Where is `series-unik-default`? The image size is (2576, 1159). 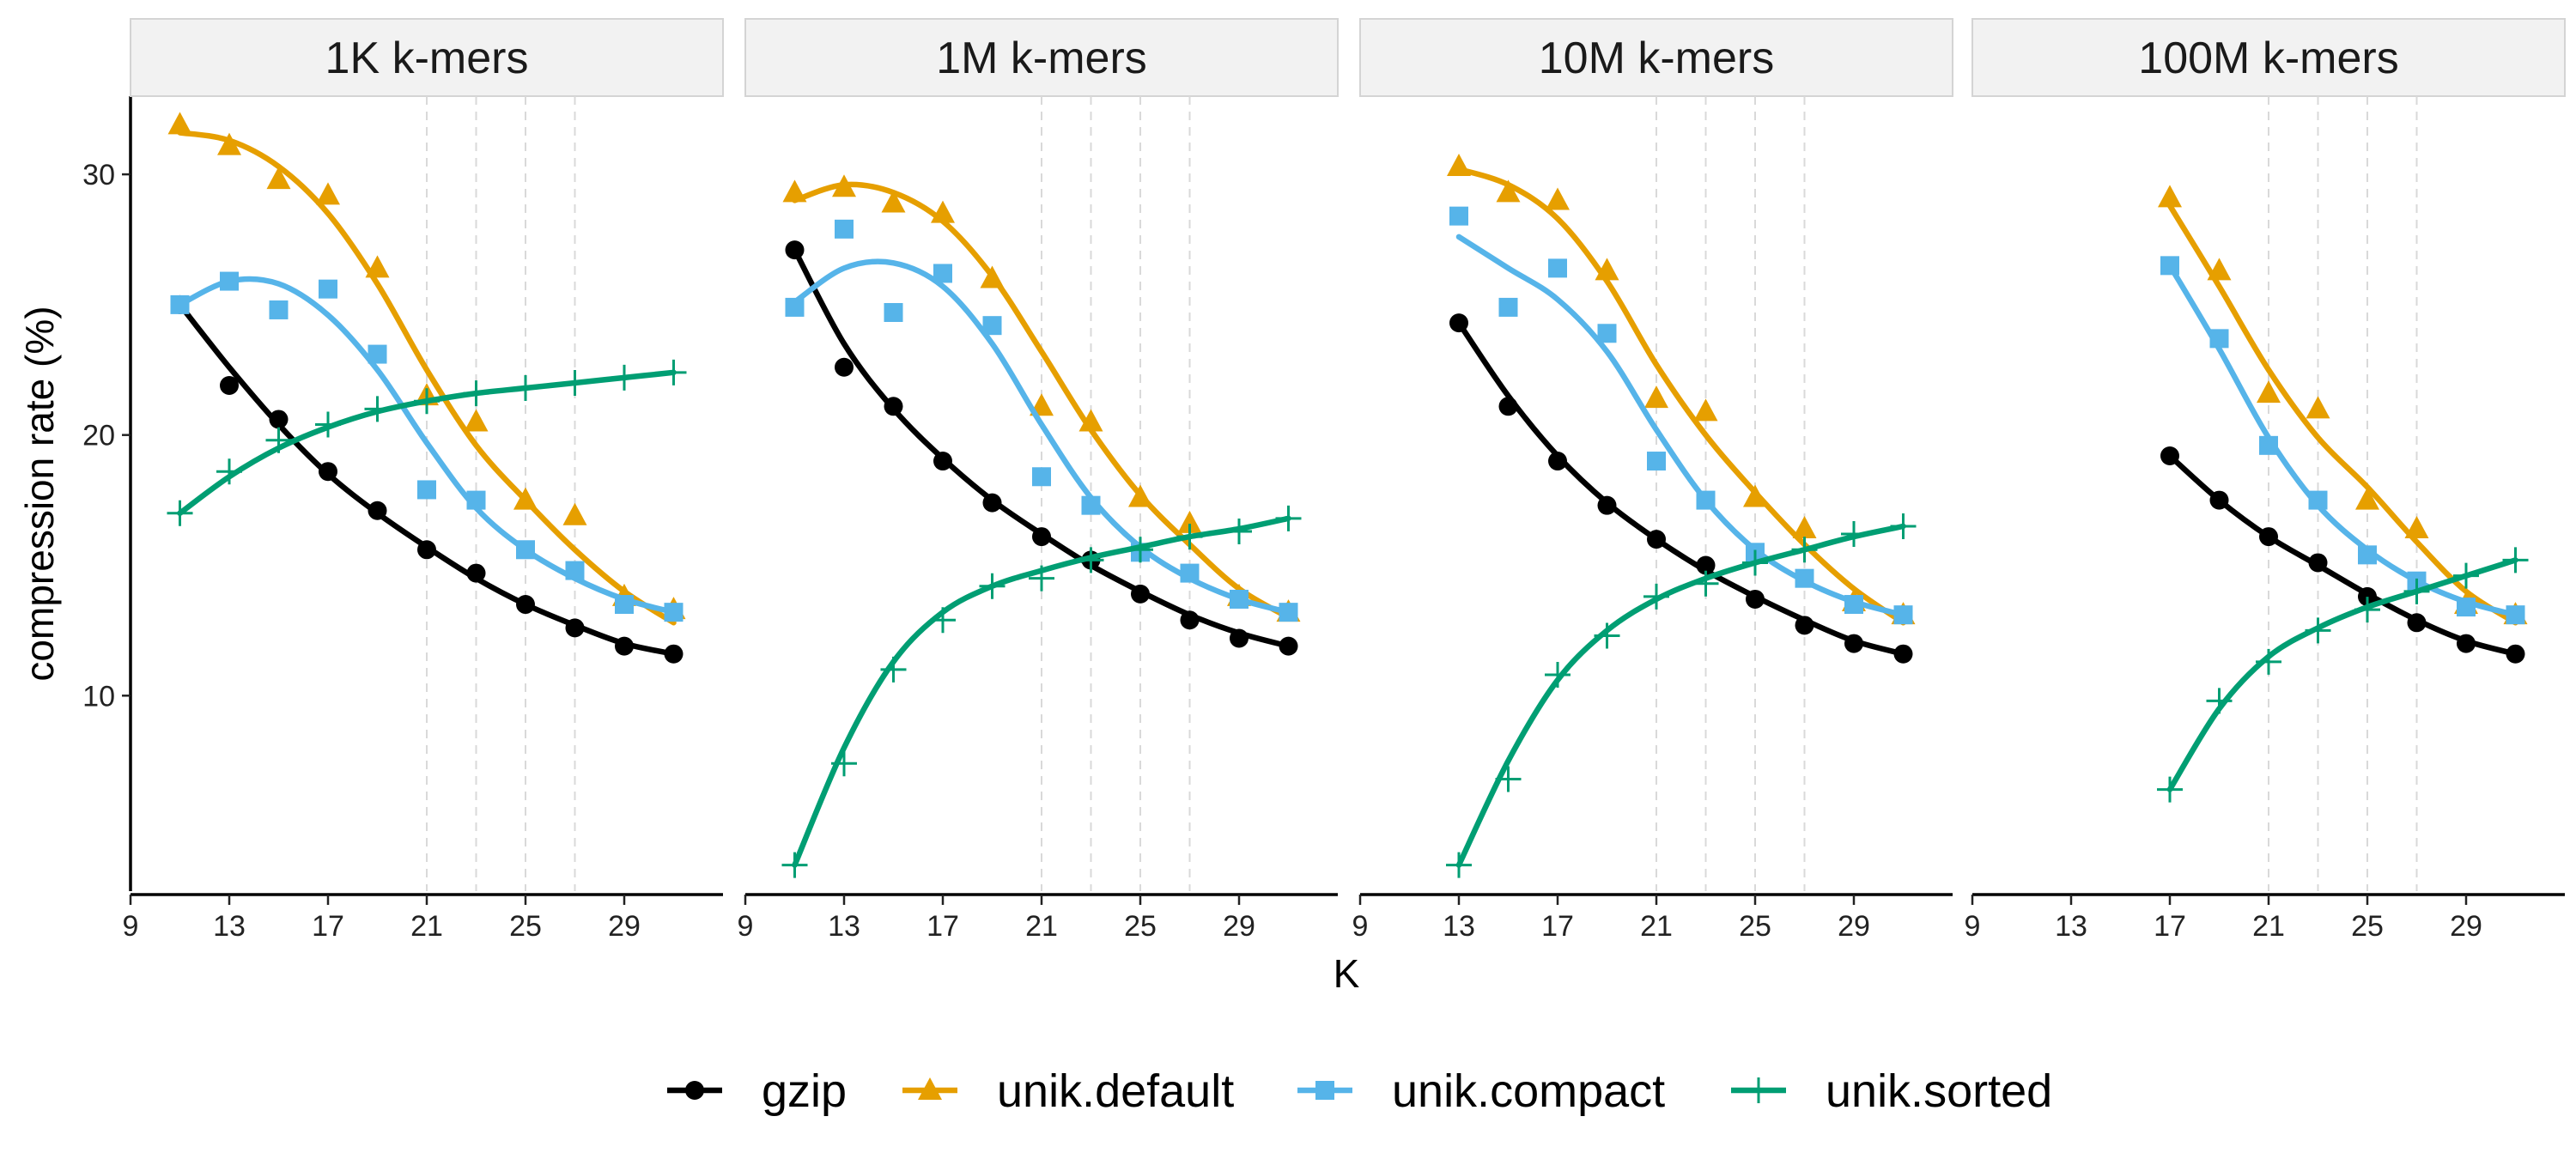 series-unik-default is located at coordinates (1682, 390).